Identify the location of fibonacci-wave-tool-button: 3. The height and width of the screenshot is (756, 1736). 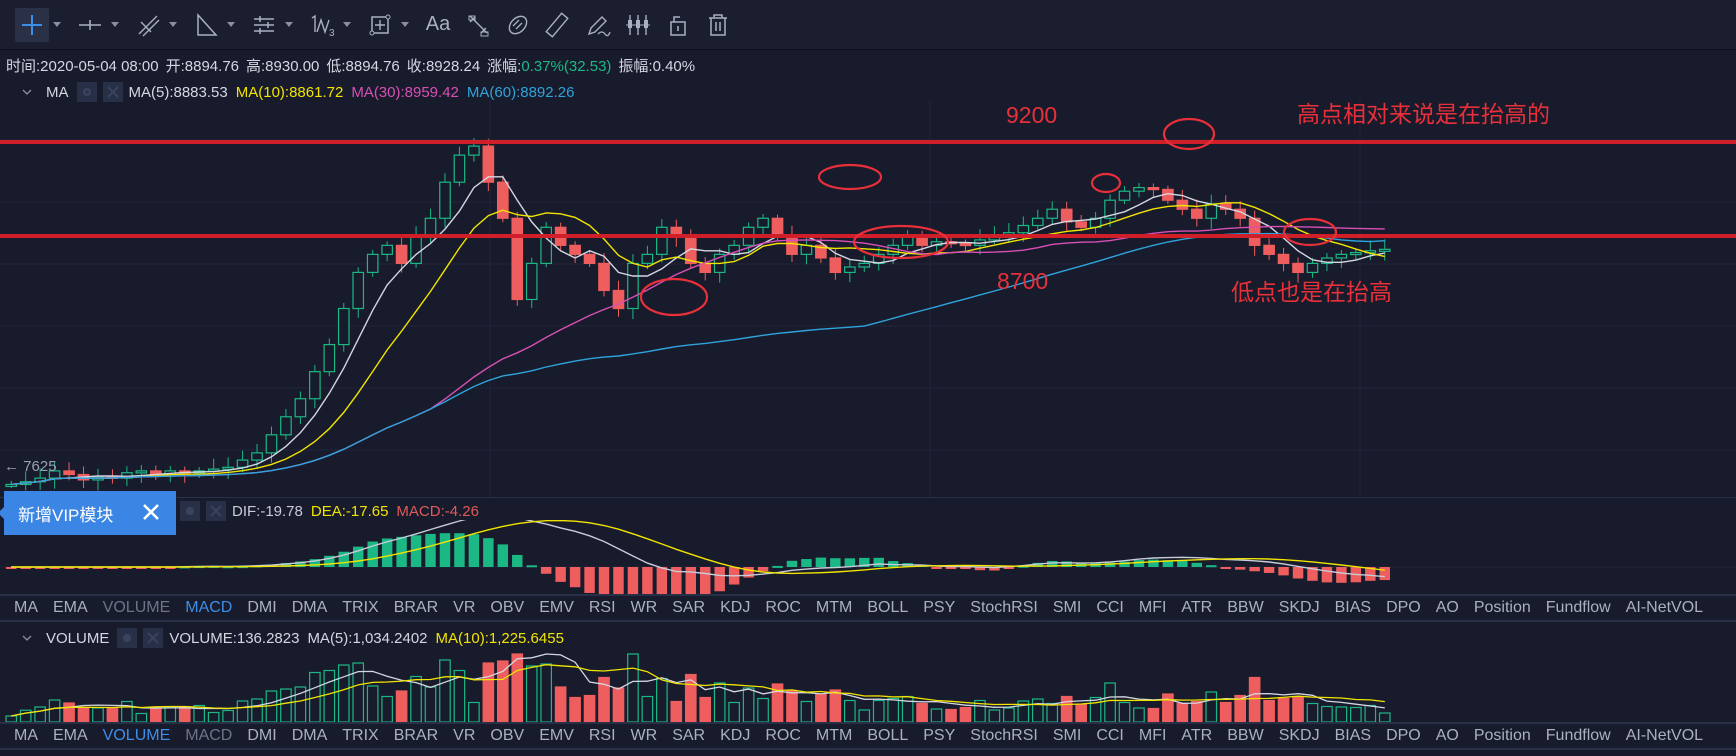
(331, 25).